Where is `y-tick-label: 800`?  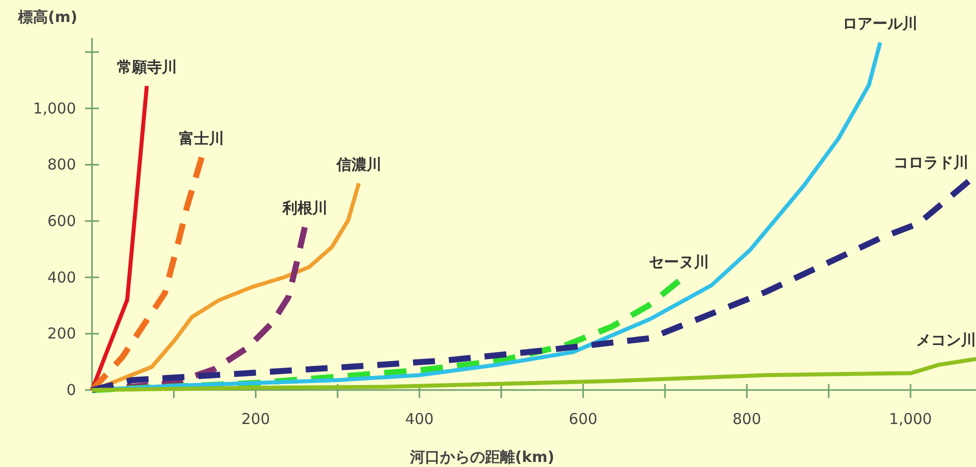
y-tick-label: 800 is located at coordinates (61, 165).